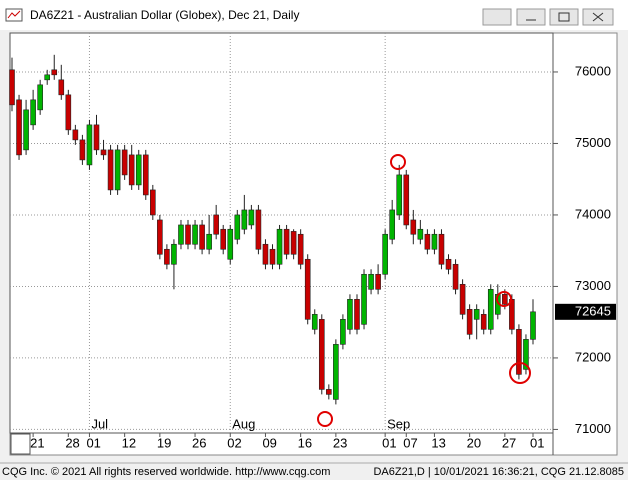 Image resolution: width=628 pixels, height=480 pixels. What do you see at coordinates (269, 442) in the screenshot?
I see `x-tick-label: 09` at bounding box center [269, 442].